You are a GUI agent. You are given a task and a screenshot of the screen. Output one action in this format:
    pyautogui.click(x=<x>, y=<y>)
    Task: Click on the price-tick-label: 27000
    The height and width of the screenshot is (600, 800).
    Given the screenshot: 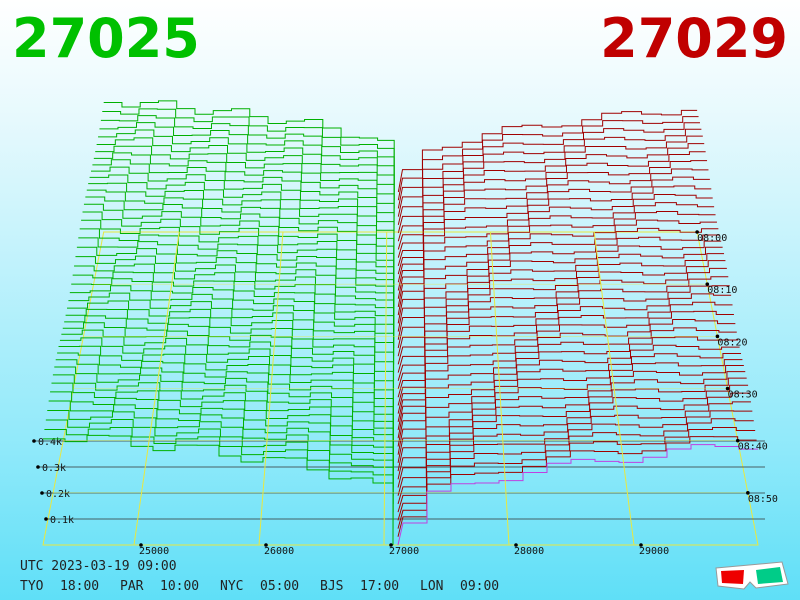 What is the action you would take?
    pyautogui.click(x=404, y=551)
    